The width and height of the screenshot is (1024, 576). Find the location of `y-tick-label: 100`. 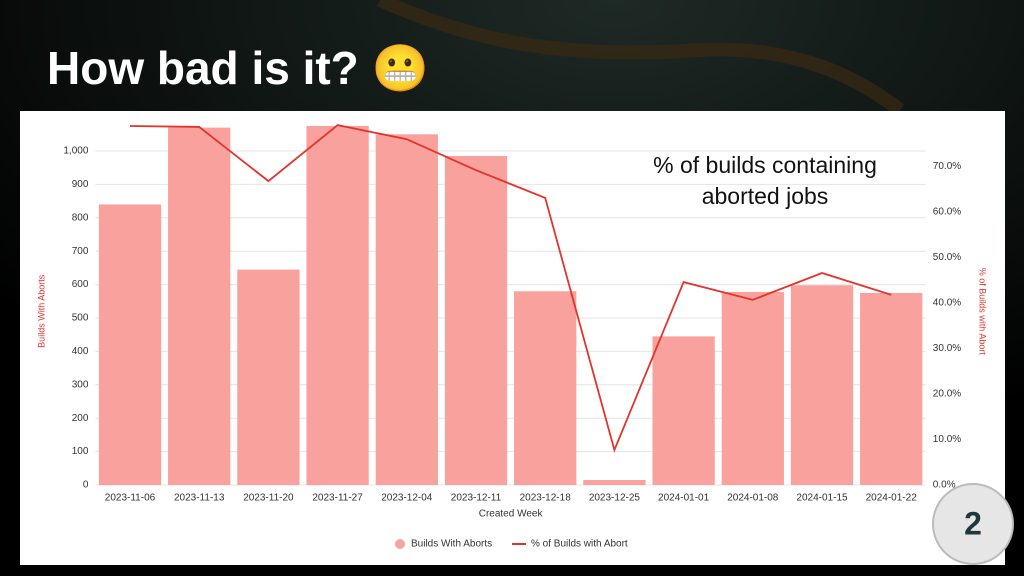

y-tick-label: 100 is located at coordinates (80, 451).